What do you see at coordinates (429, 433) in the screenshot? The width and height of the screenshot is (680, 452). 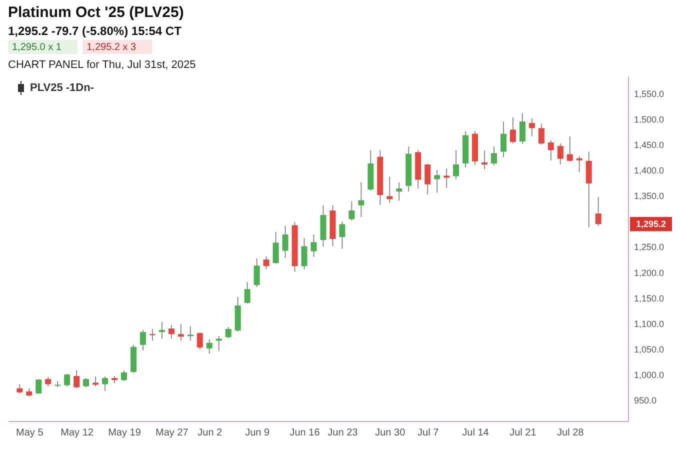 I see `x-tick-label: Jul 7` at bounding box center [429, 433].